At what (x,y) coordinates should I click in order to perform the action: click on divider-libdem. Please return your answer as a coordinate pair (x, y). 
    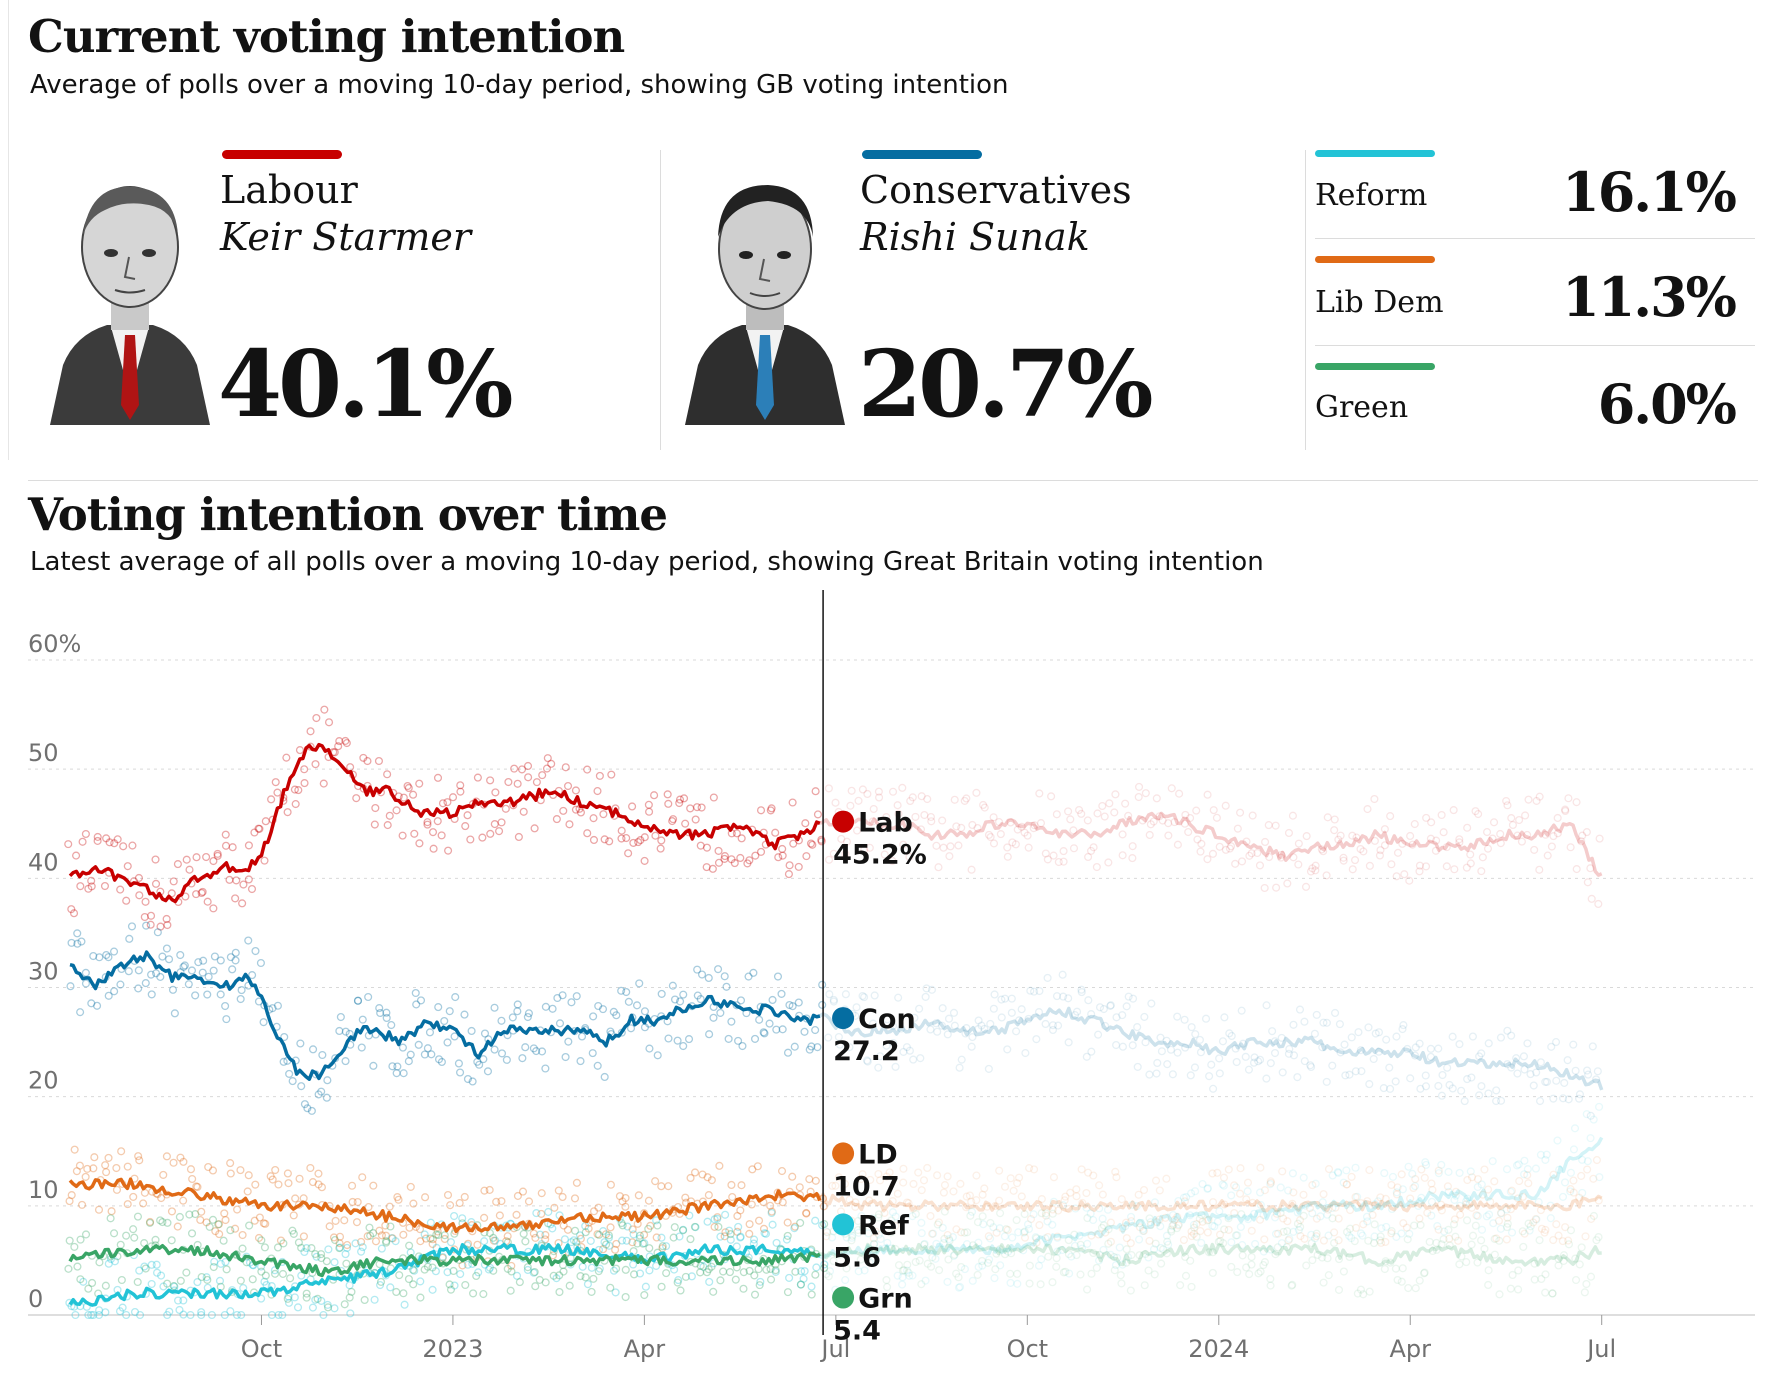
    Looking at the image, I should click on (1535, 345).